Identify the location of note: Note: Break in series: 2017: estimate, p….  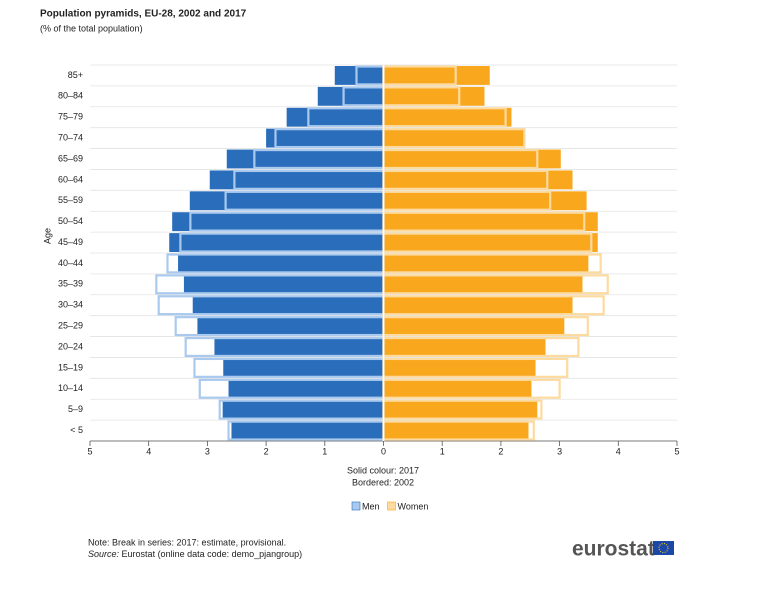
(187, 542).